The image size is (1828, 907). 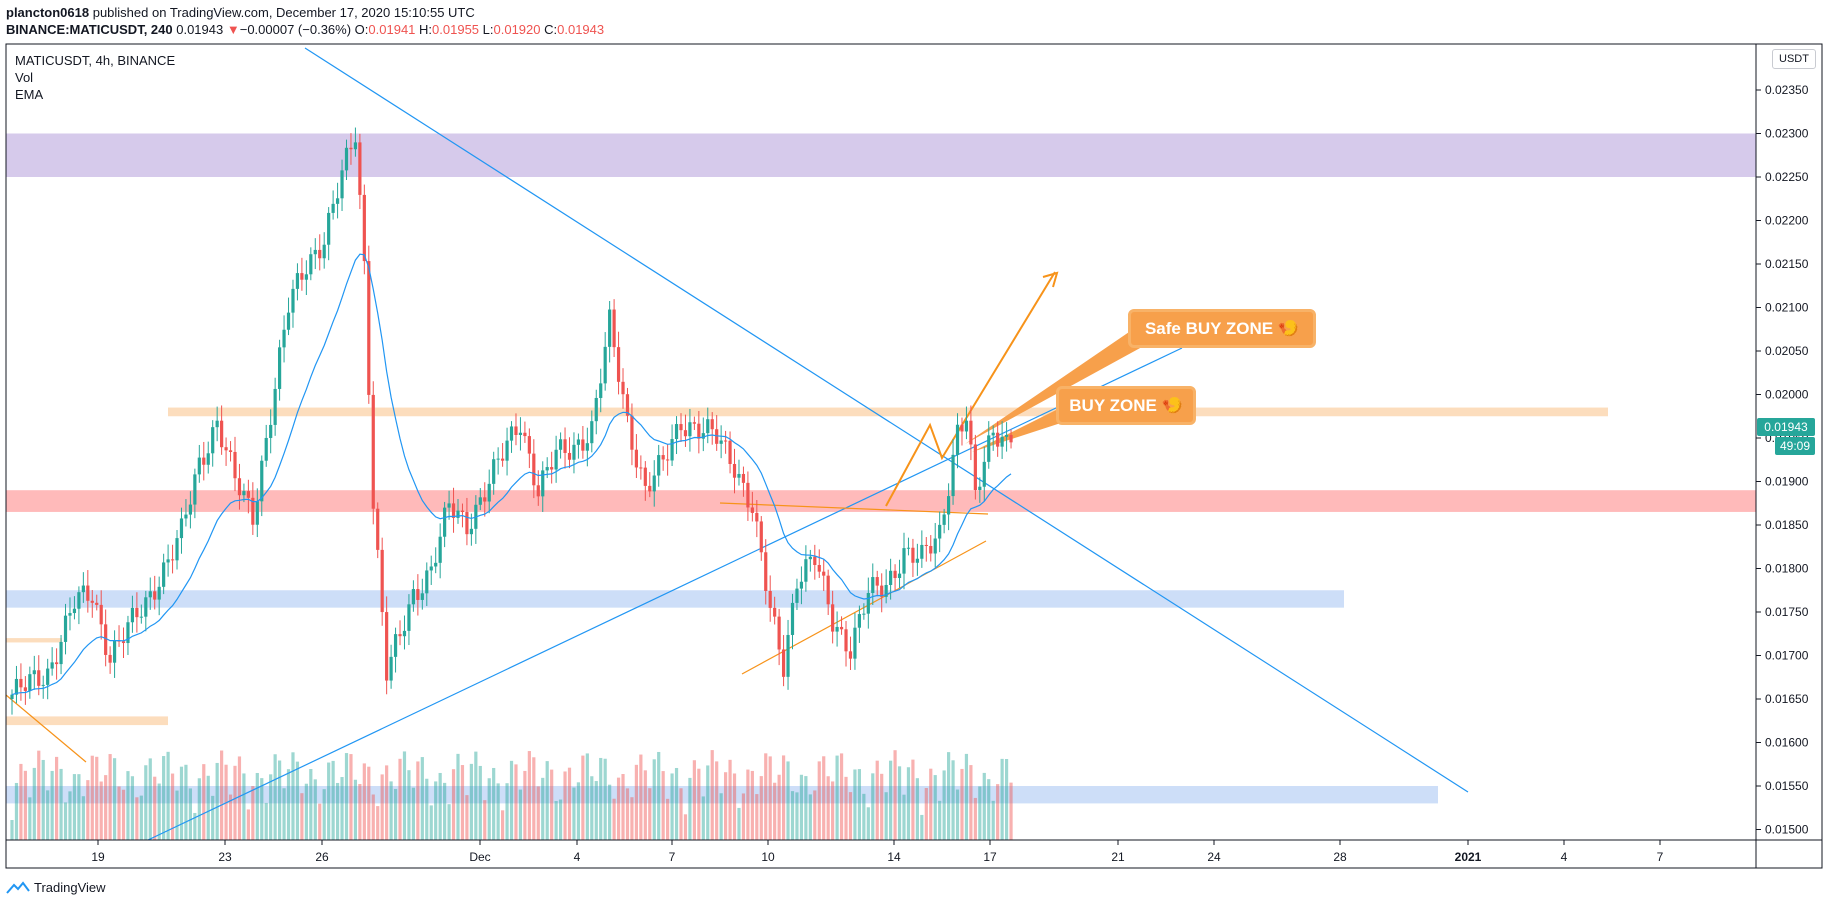 I want to click on legend-vol: Vol, so click(x=24, y=77).